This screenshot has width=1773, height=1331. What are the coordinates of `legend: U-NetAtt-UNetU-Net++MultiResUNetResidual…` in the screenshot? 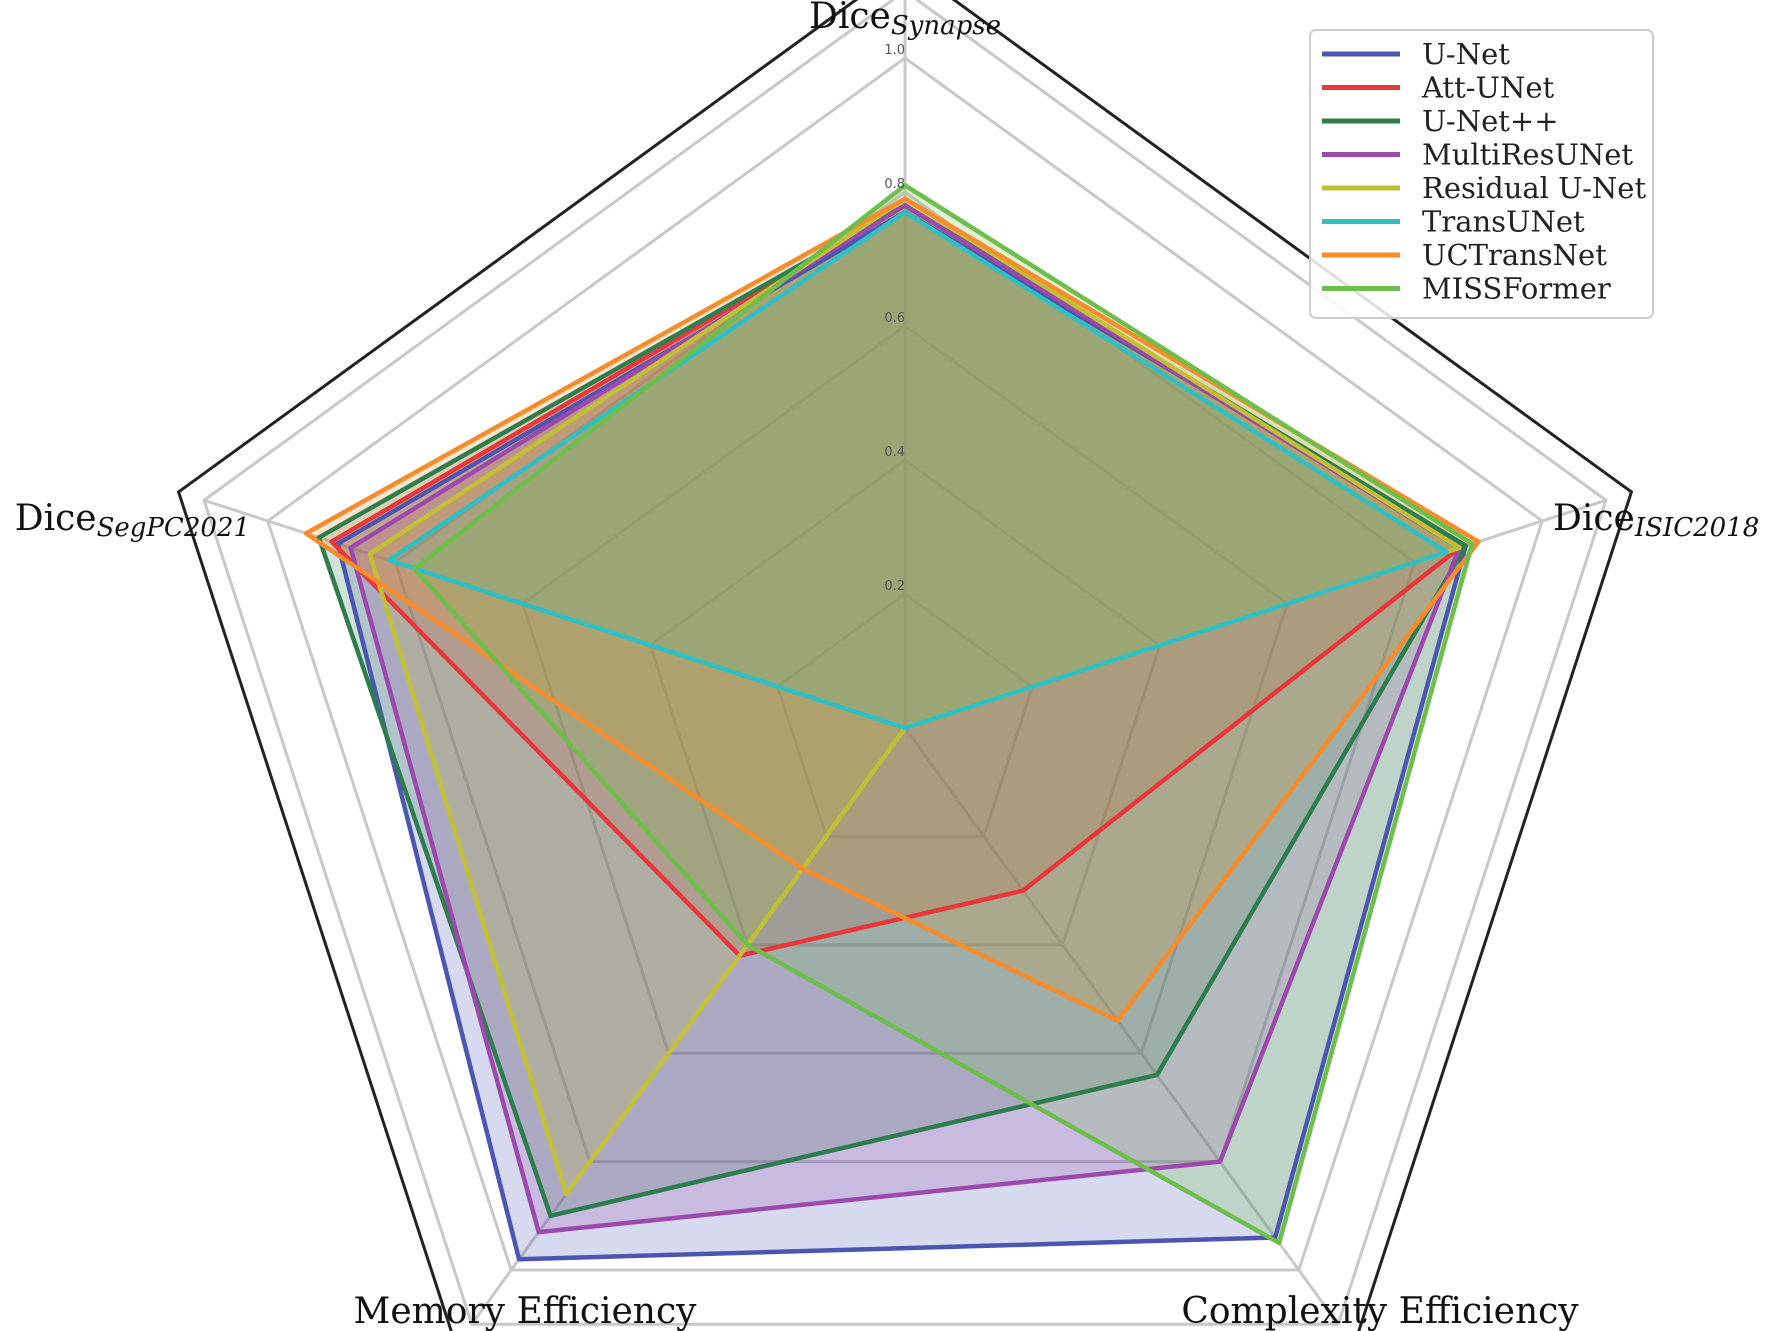 It's located at (1481, 174).